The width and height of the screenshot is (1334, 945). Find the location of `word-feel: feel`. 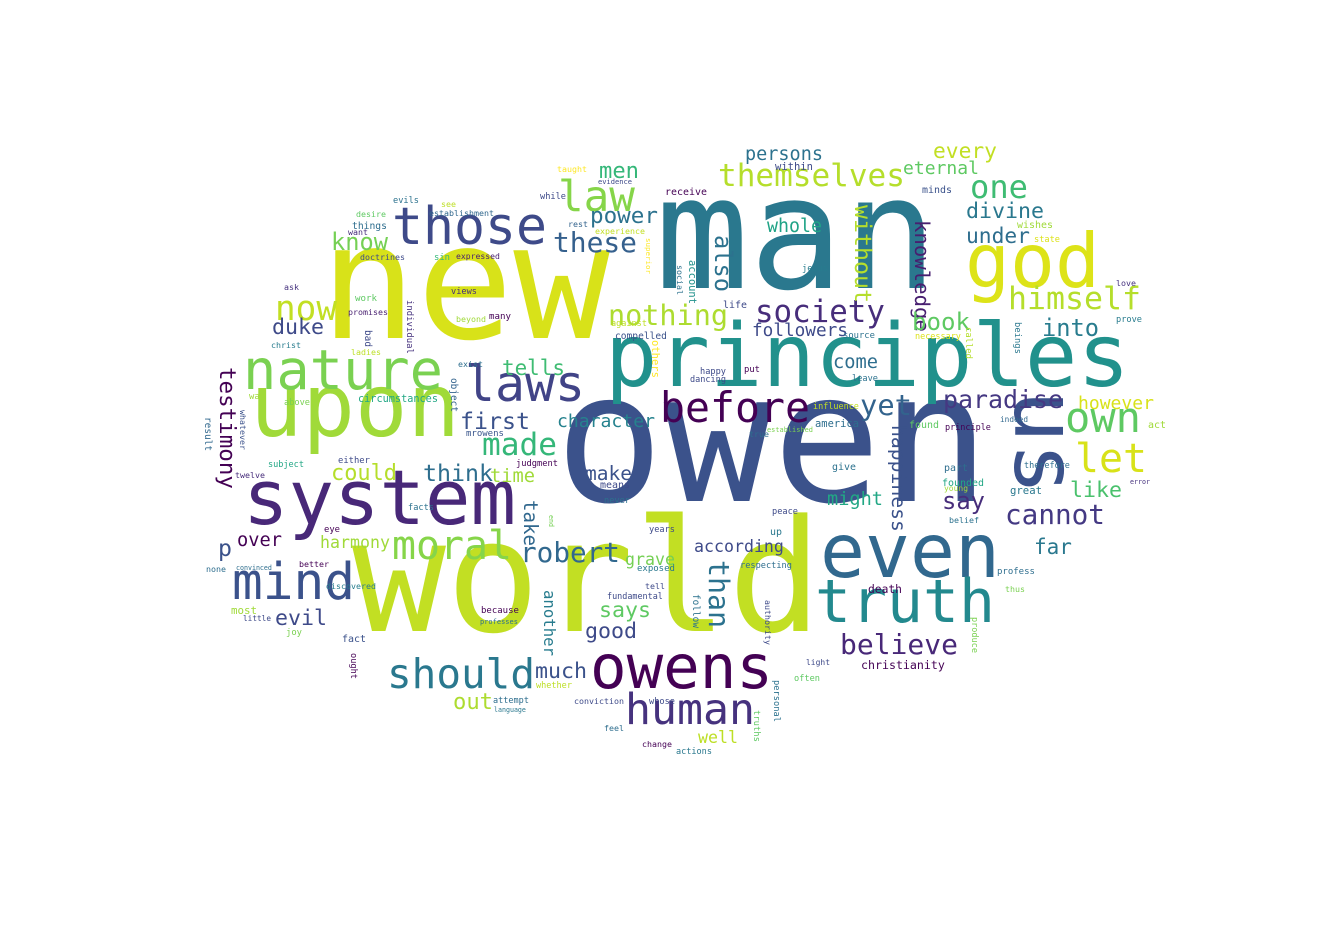

word-feel: feel is located at coordinates (614, 728).